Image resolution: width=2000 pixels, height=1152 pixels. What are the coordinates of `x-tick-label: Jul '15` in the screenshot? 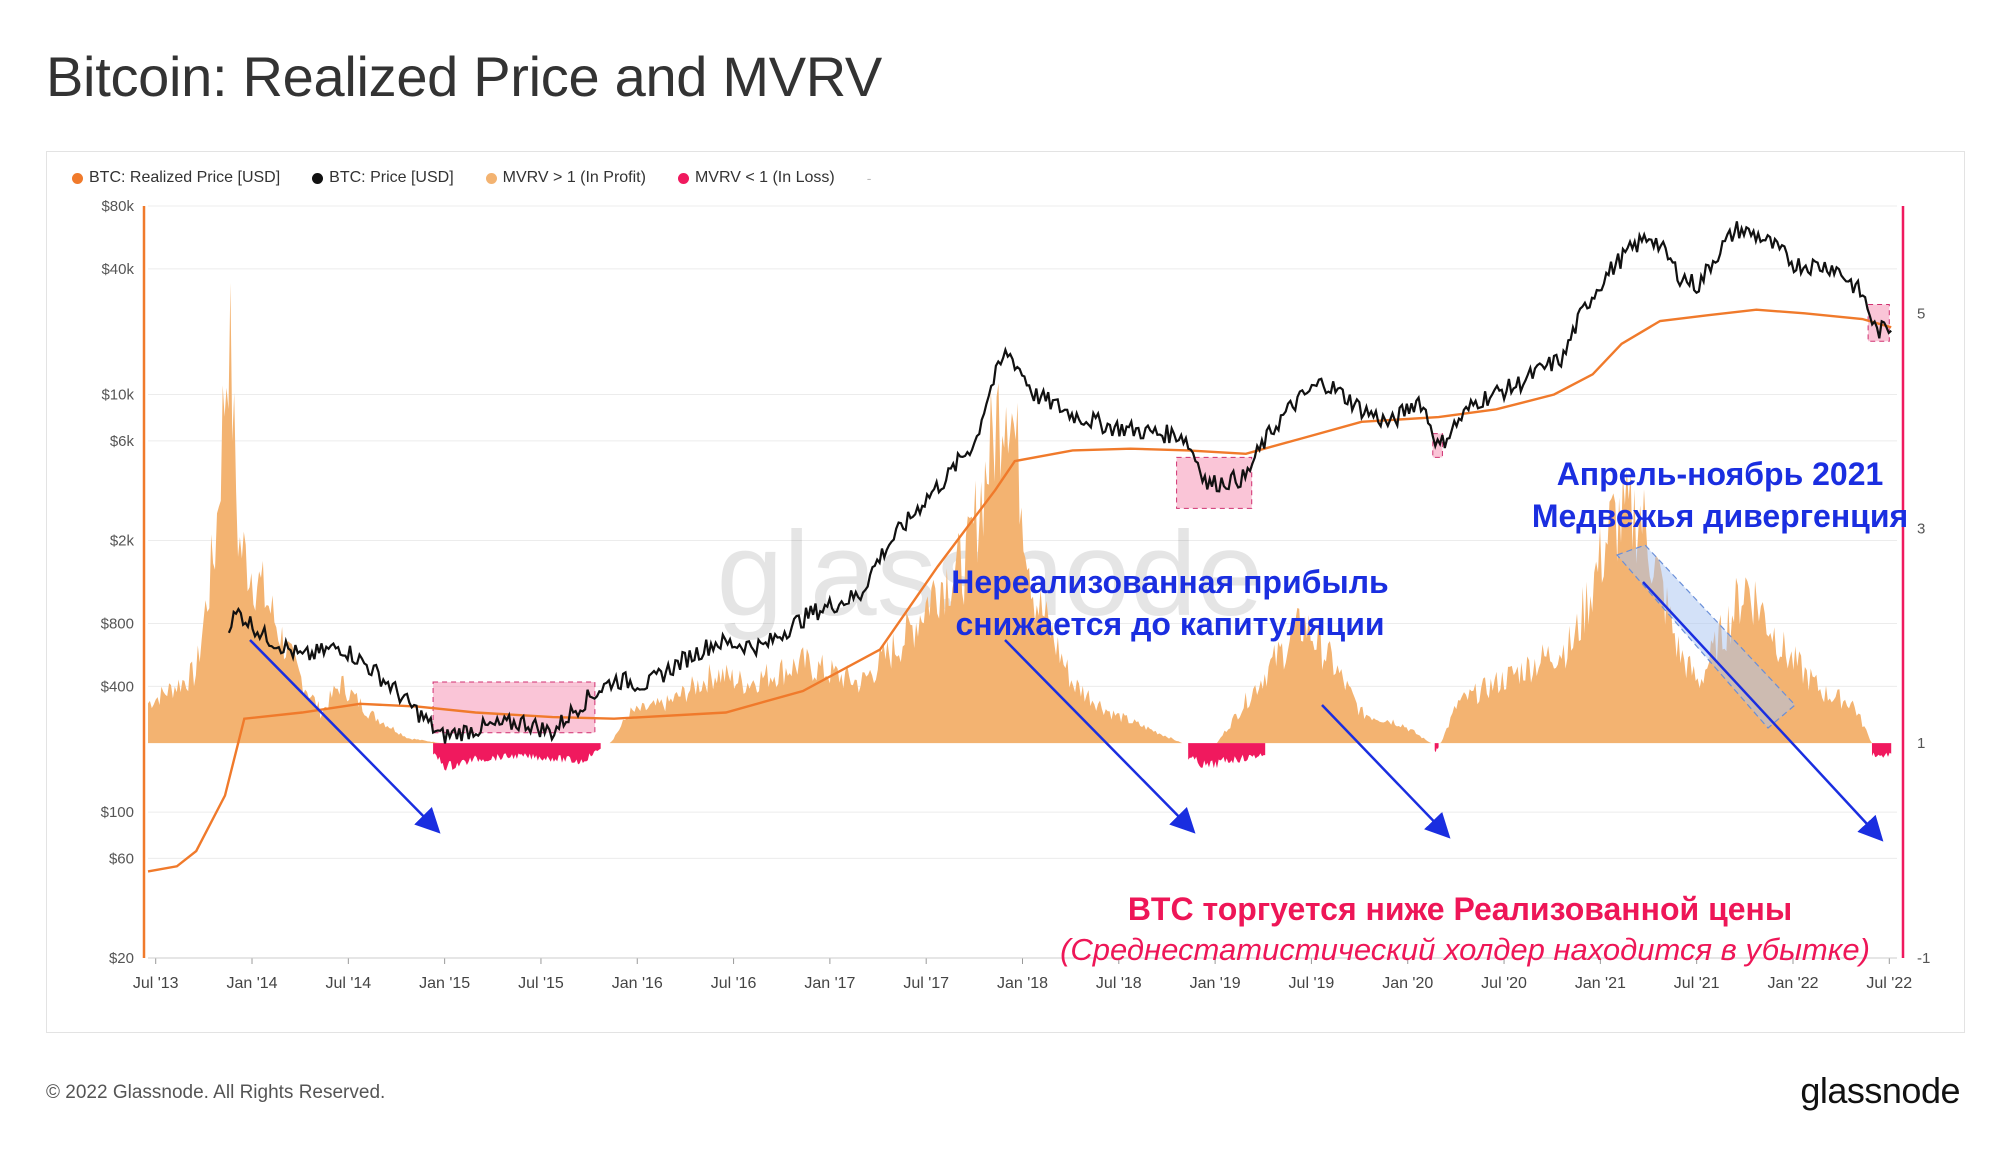 It's located at (541, 983).